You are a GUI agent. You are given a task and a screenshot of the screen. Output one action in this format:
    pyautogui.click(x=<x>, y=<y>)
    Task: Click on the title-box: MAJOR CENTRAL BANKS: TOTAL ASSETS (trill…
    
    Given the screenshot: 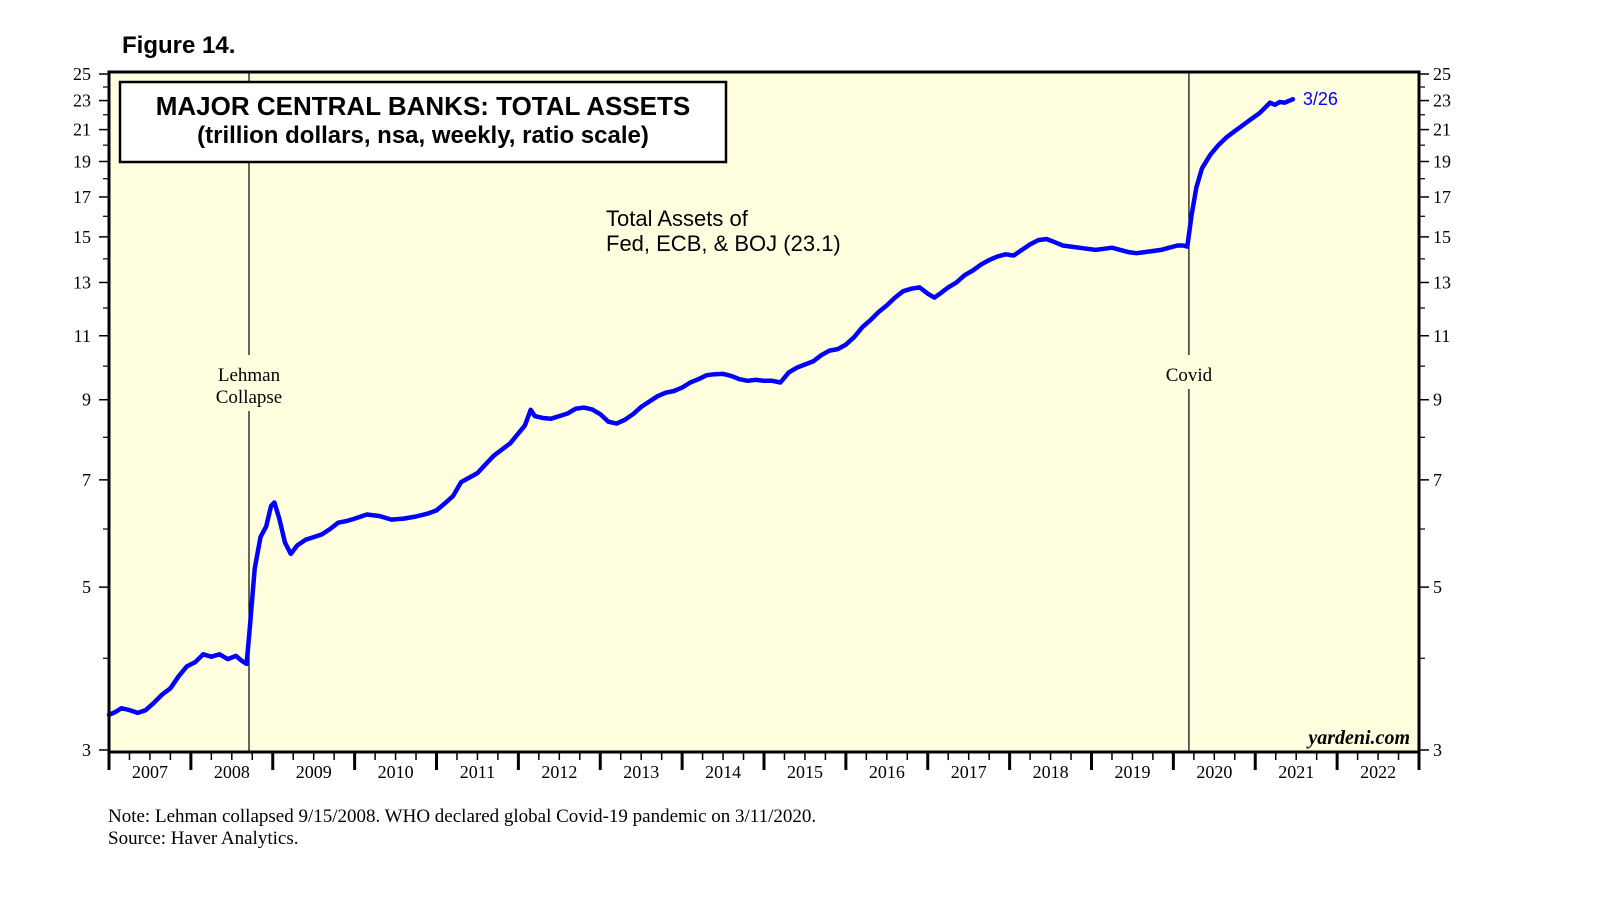 What is the action you would take?
    pyautogui.click(x=423, y=122)
    